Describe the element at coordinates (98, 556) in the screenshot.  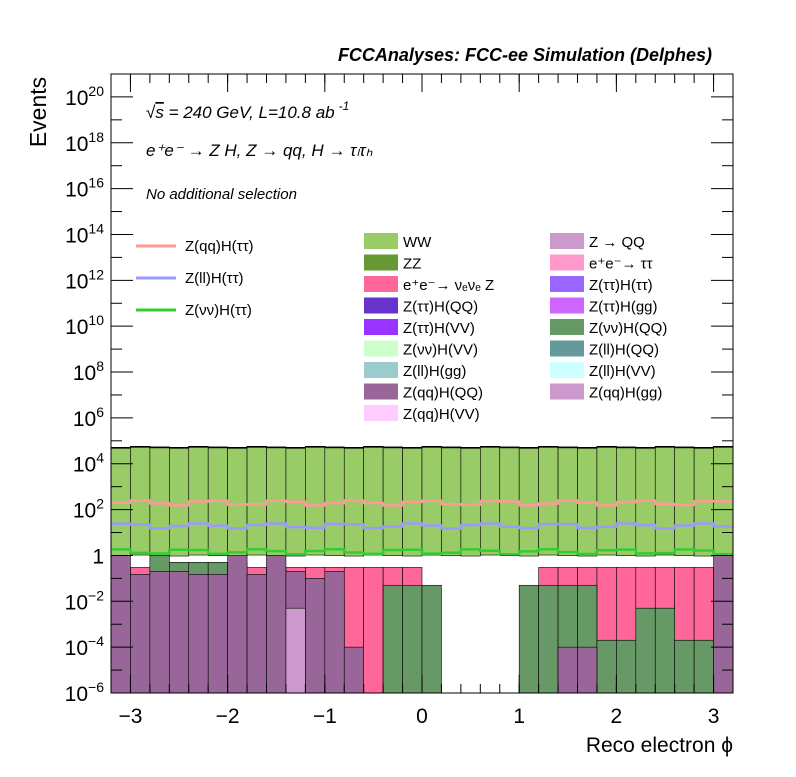
I see `y-tick-label: 1` at that location.